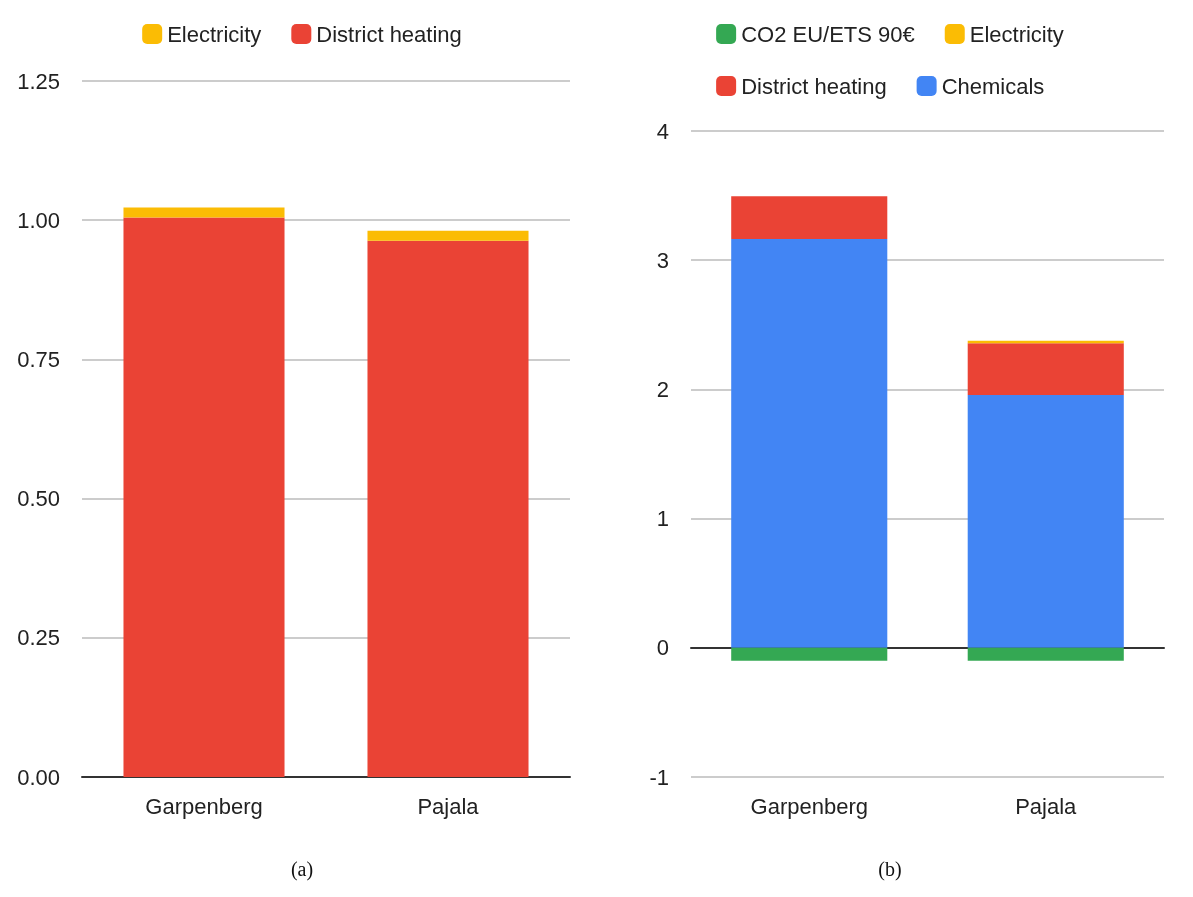 The height and width of the screenshot is (897, 1193). What do you see at coordinates (662, 260) in the screenshot?
I see `y-tick-label: 3` at bounding box center [662, 260].